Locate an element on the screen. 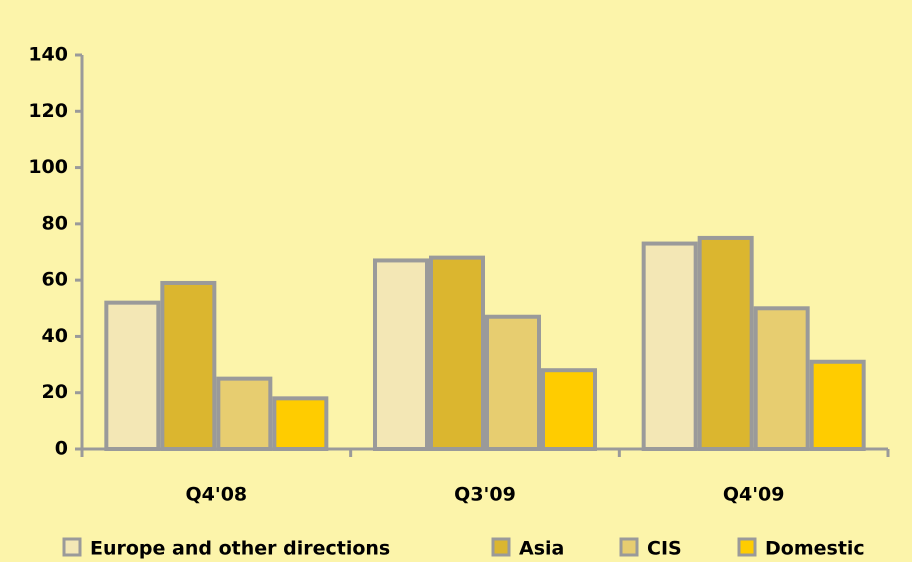  x-tick-label: Q3'09 is located at coordinates (485, 495).